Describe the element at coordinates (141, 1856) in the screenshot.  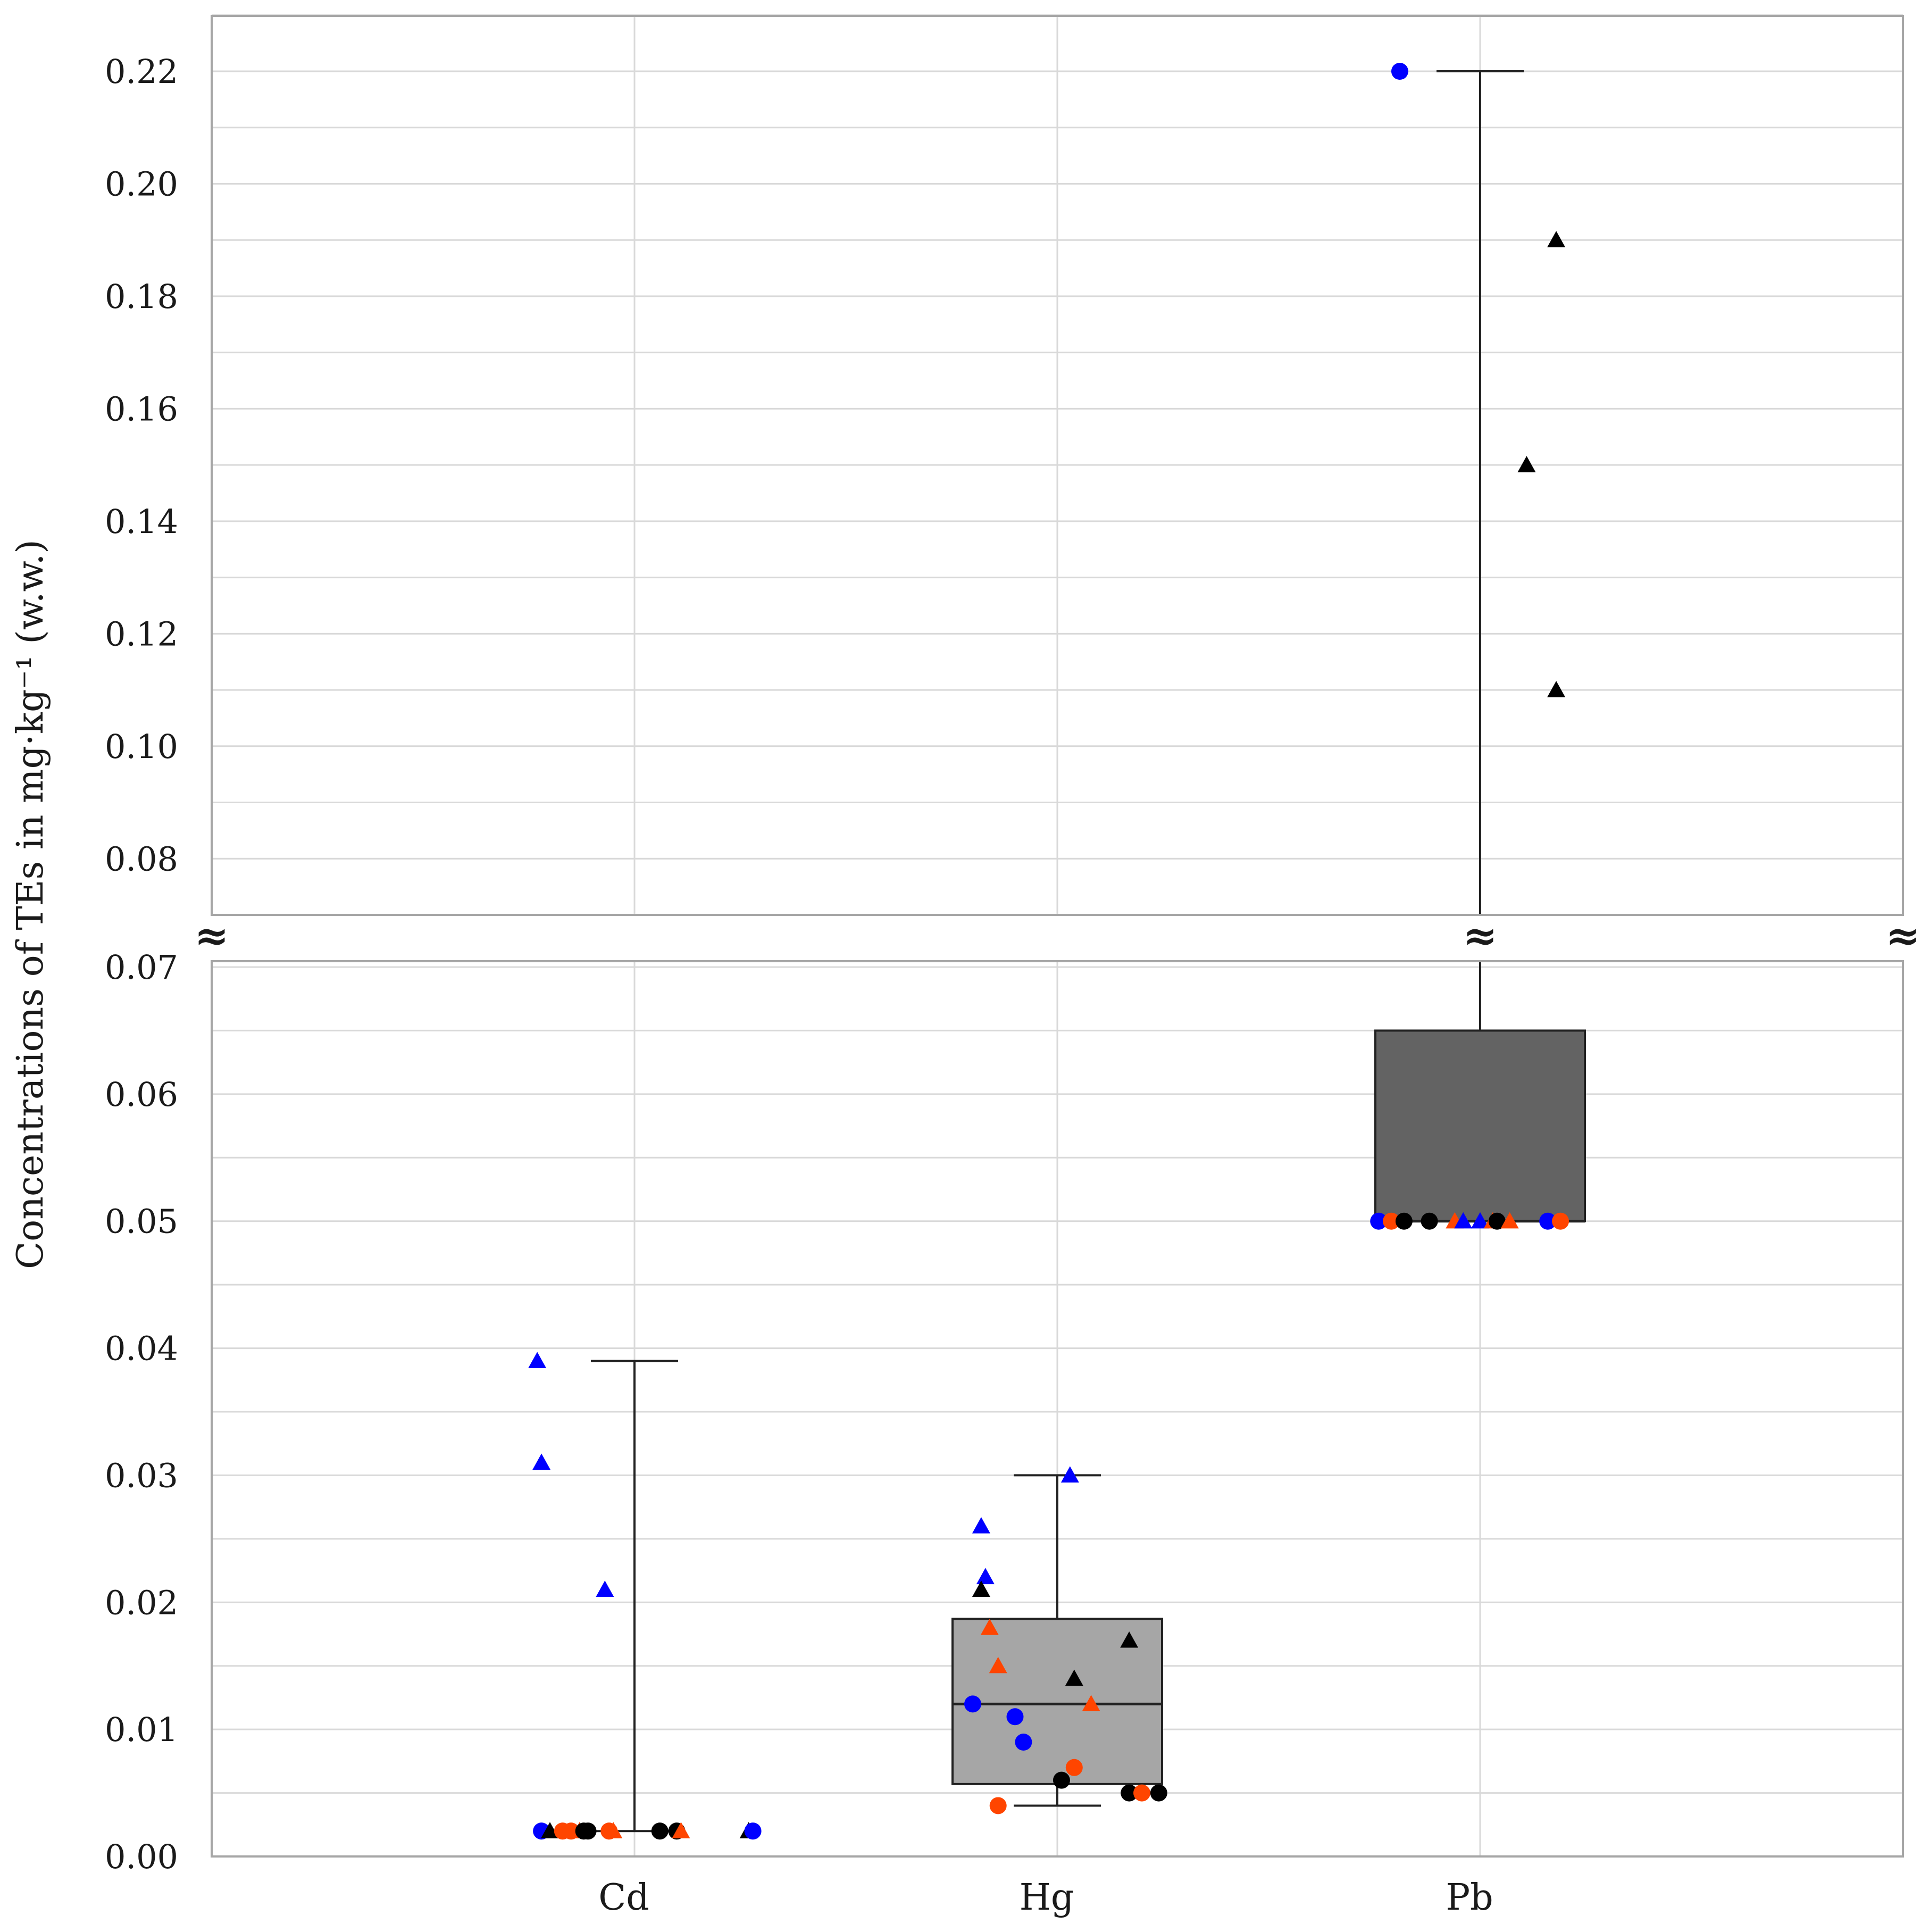
I see `y-tick-label: 0.00` at that location.